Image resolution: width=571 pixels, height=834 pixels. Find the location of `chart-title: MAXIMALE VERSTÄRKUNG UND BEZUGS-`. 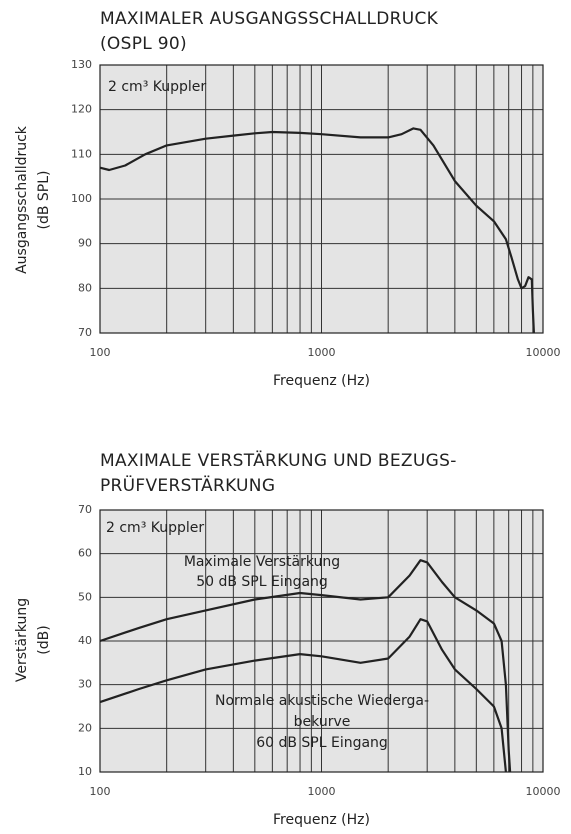

chart-title: MAXIMALE VERSTÄRKUNG UND BEZUGS- is located at coordinates (278, 460).